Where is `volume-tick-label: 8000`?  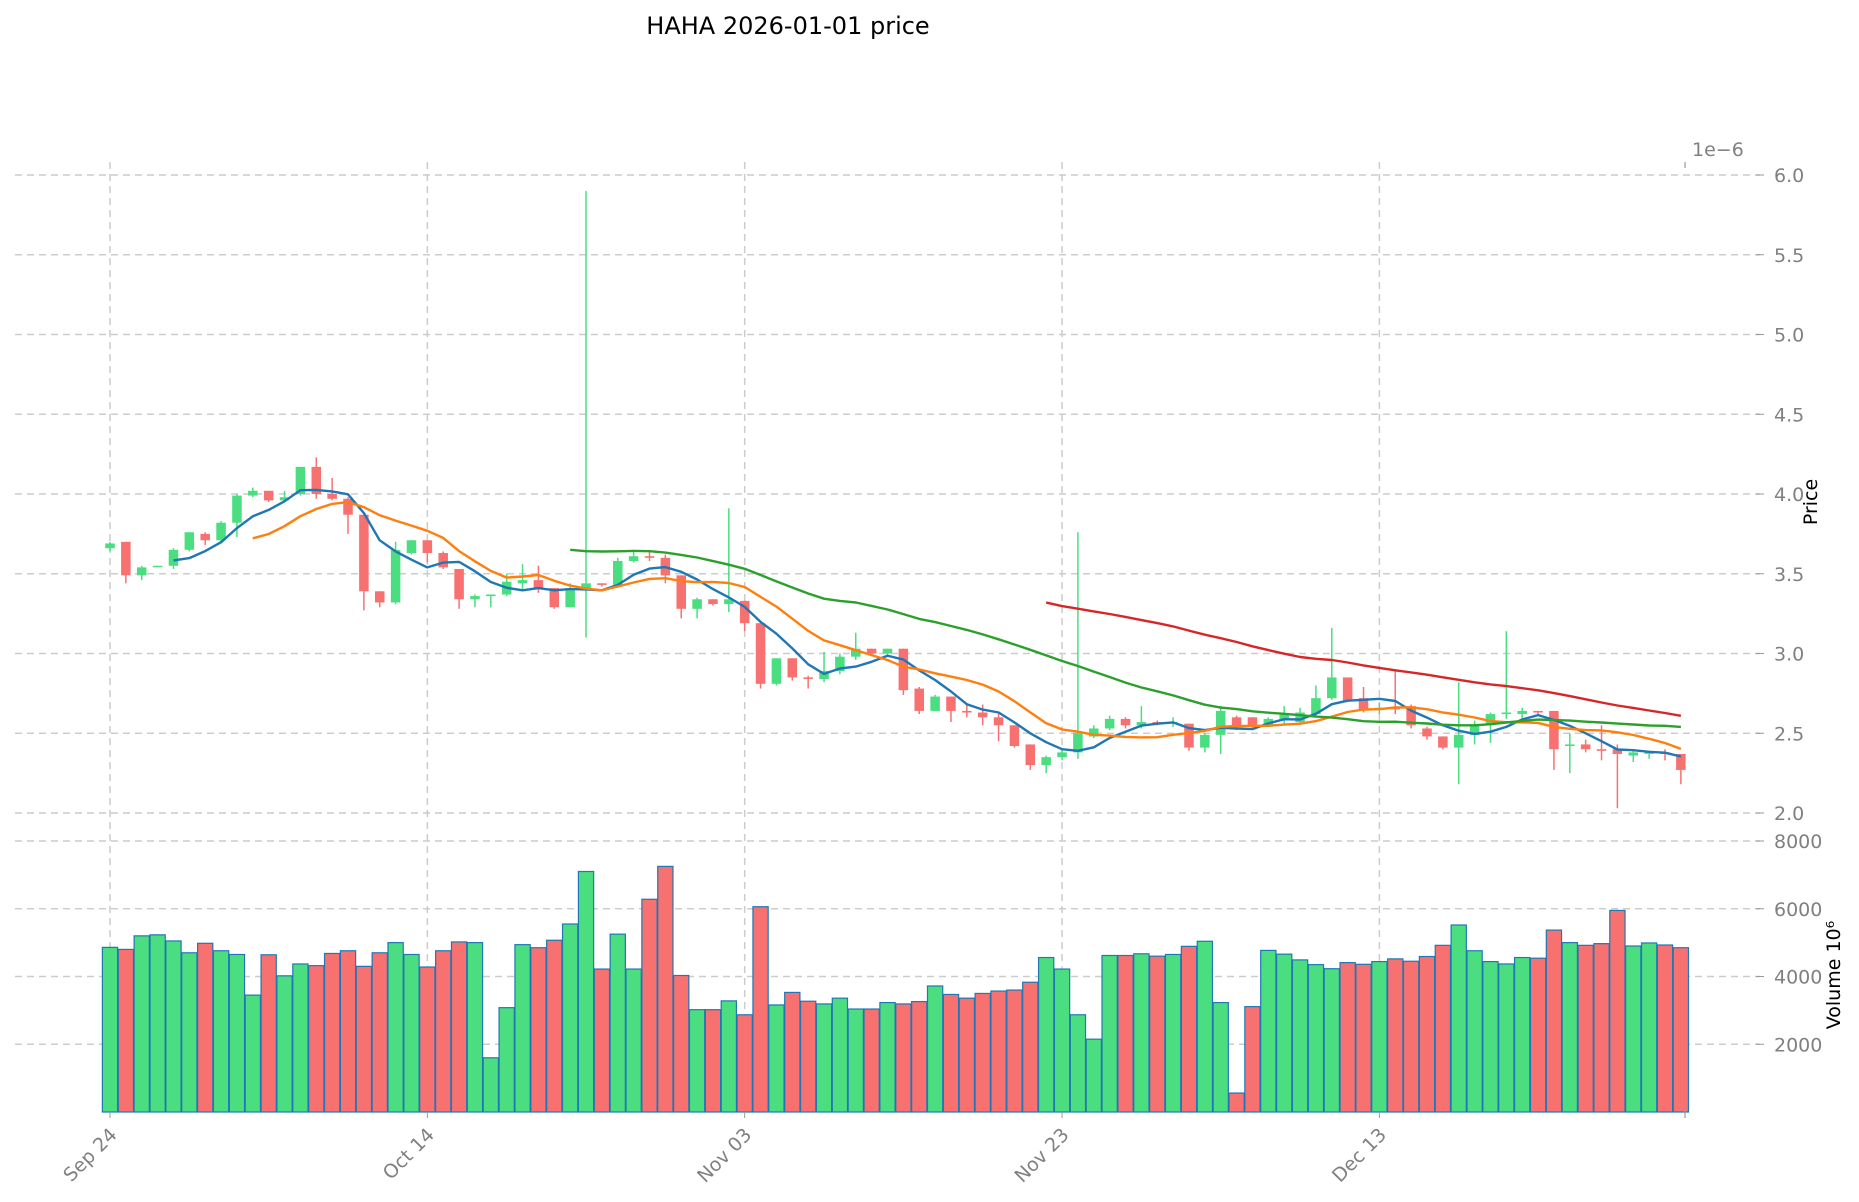
volume-tick-label: 8000 is located at coordinates (1798, 842).